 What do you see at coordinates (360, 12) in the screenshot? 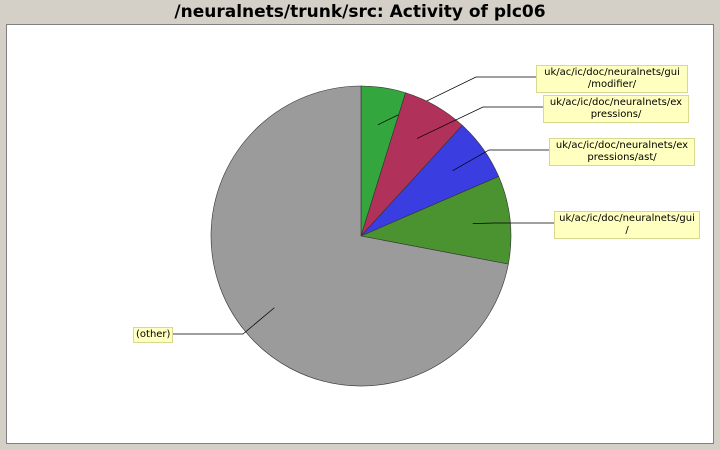
I see `chart-title: /neuralnets/trunk/src: Activity of plc06` at bounding box center [360, 12].